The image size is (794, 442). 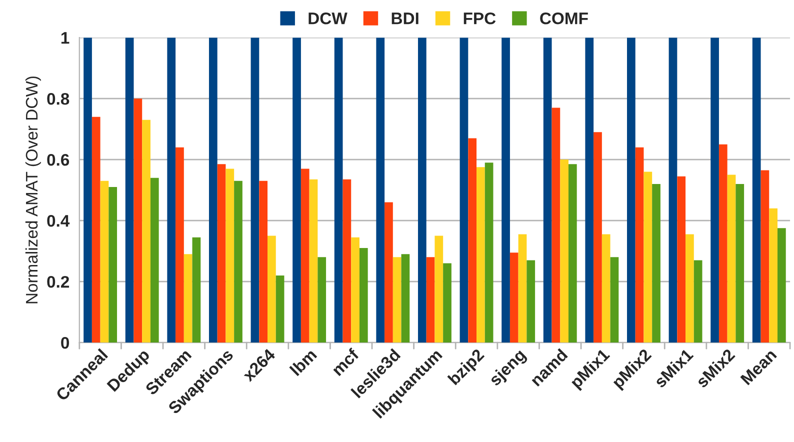 I want to click on x-tick-label: lbm, so click(x=303, y=362).